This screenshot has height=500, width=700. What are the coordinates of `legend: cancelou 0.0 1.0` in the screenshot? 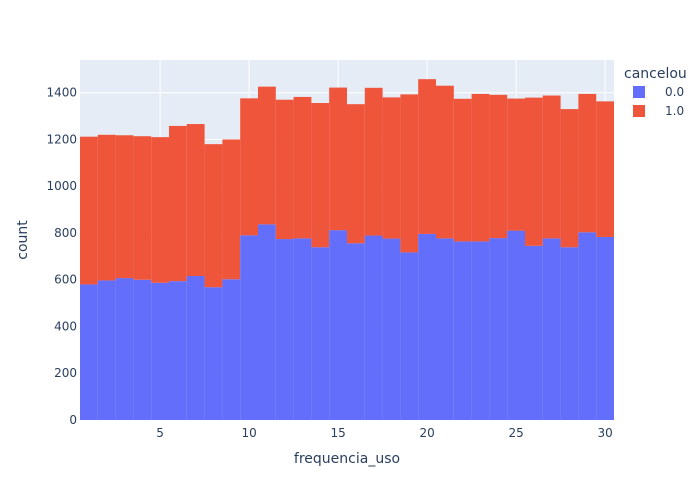 It's located at (655, 92).